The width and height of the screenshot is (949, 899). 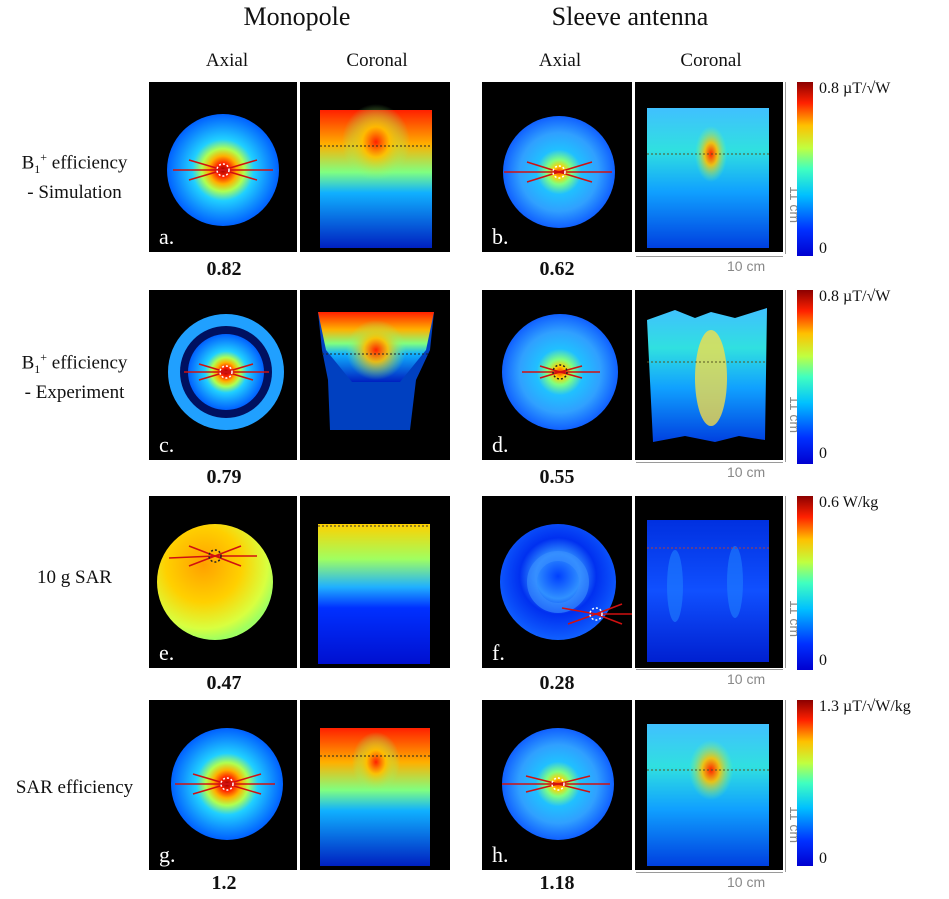 What do you see at coordinates (224, 269) in the screenshot?
I see `value-a: 0.82` at bounding box center [224, 269].